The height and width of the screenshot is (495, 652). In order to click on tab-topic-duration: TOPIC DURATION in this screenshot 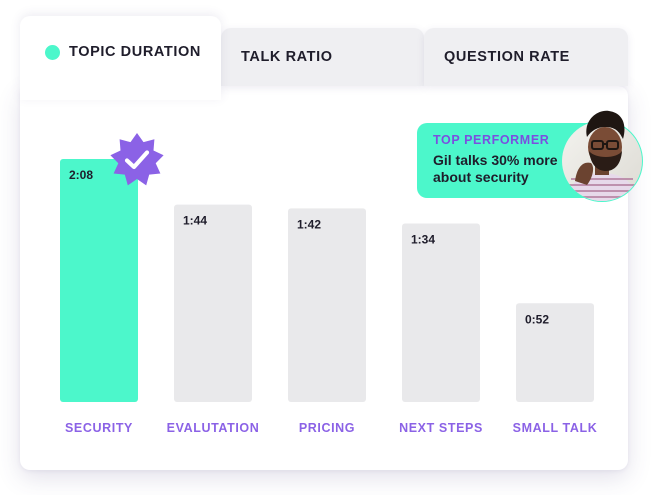, I will do `click(120, 58)`.